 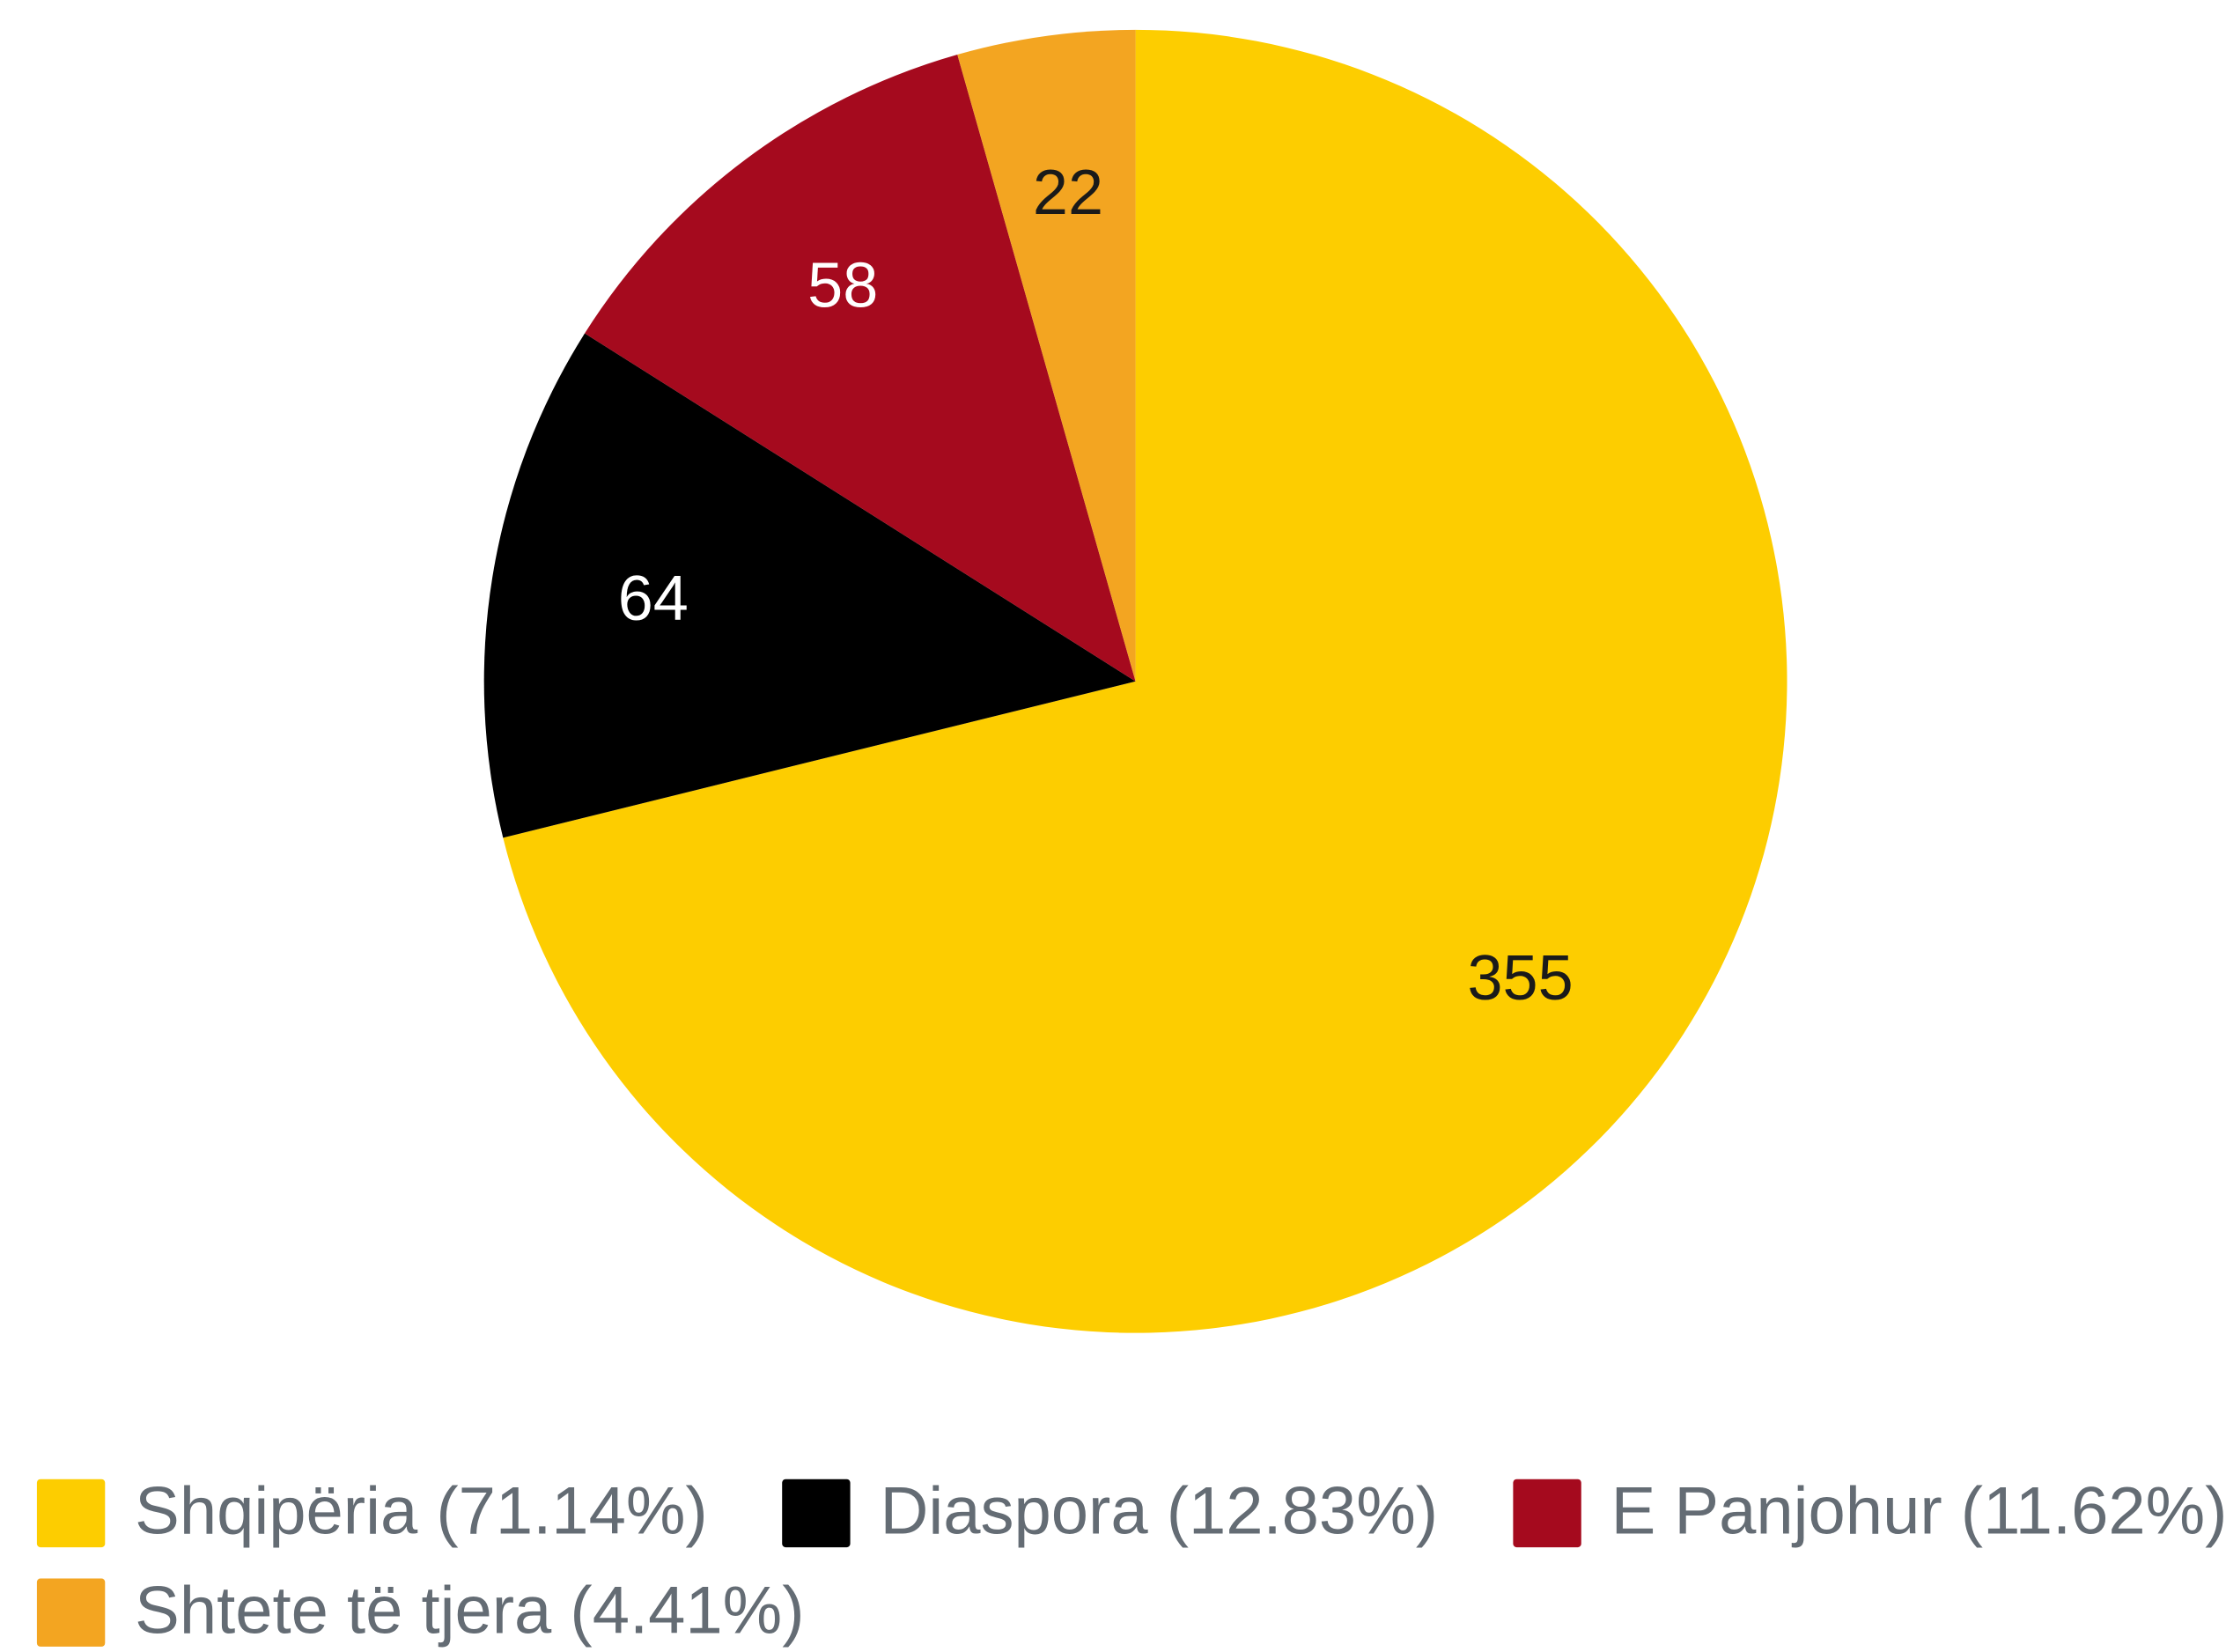 What do you see at coordinates (470, 1611) in the screenshot?
I see `legend-label: Shtete të tjera (4.41%)` at bounding box center [470, 1611].